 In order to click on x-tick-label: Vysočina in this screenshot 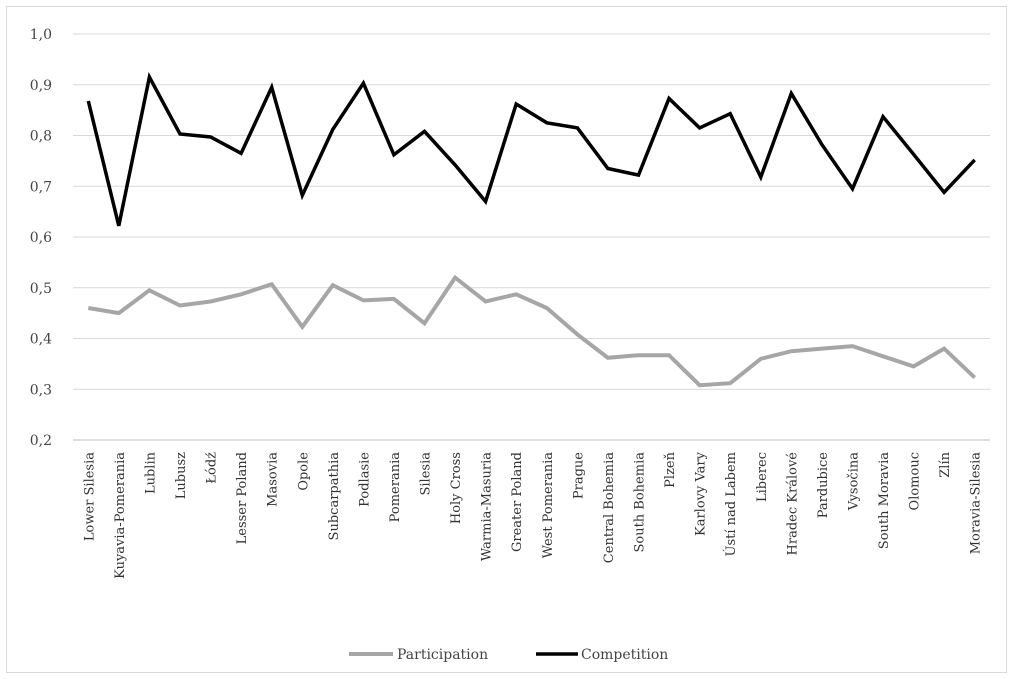, I will do `click(853, 482)`.